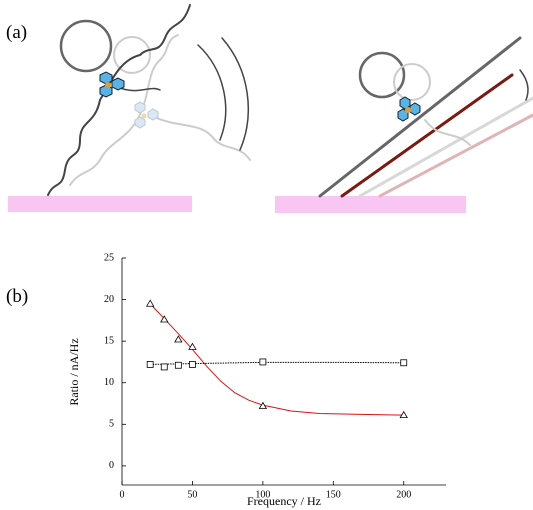  I want to click on x-tick-label: 200, so click(403, 494).